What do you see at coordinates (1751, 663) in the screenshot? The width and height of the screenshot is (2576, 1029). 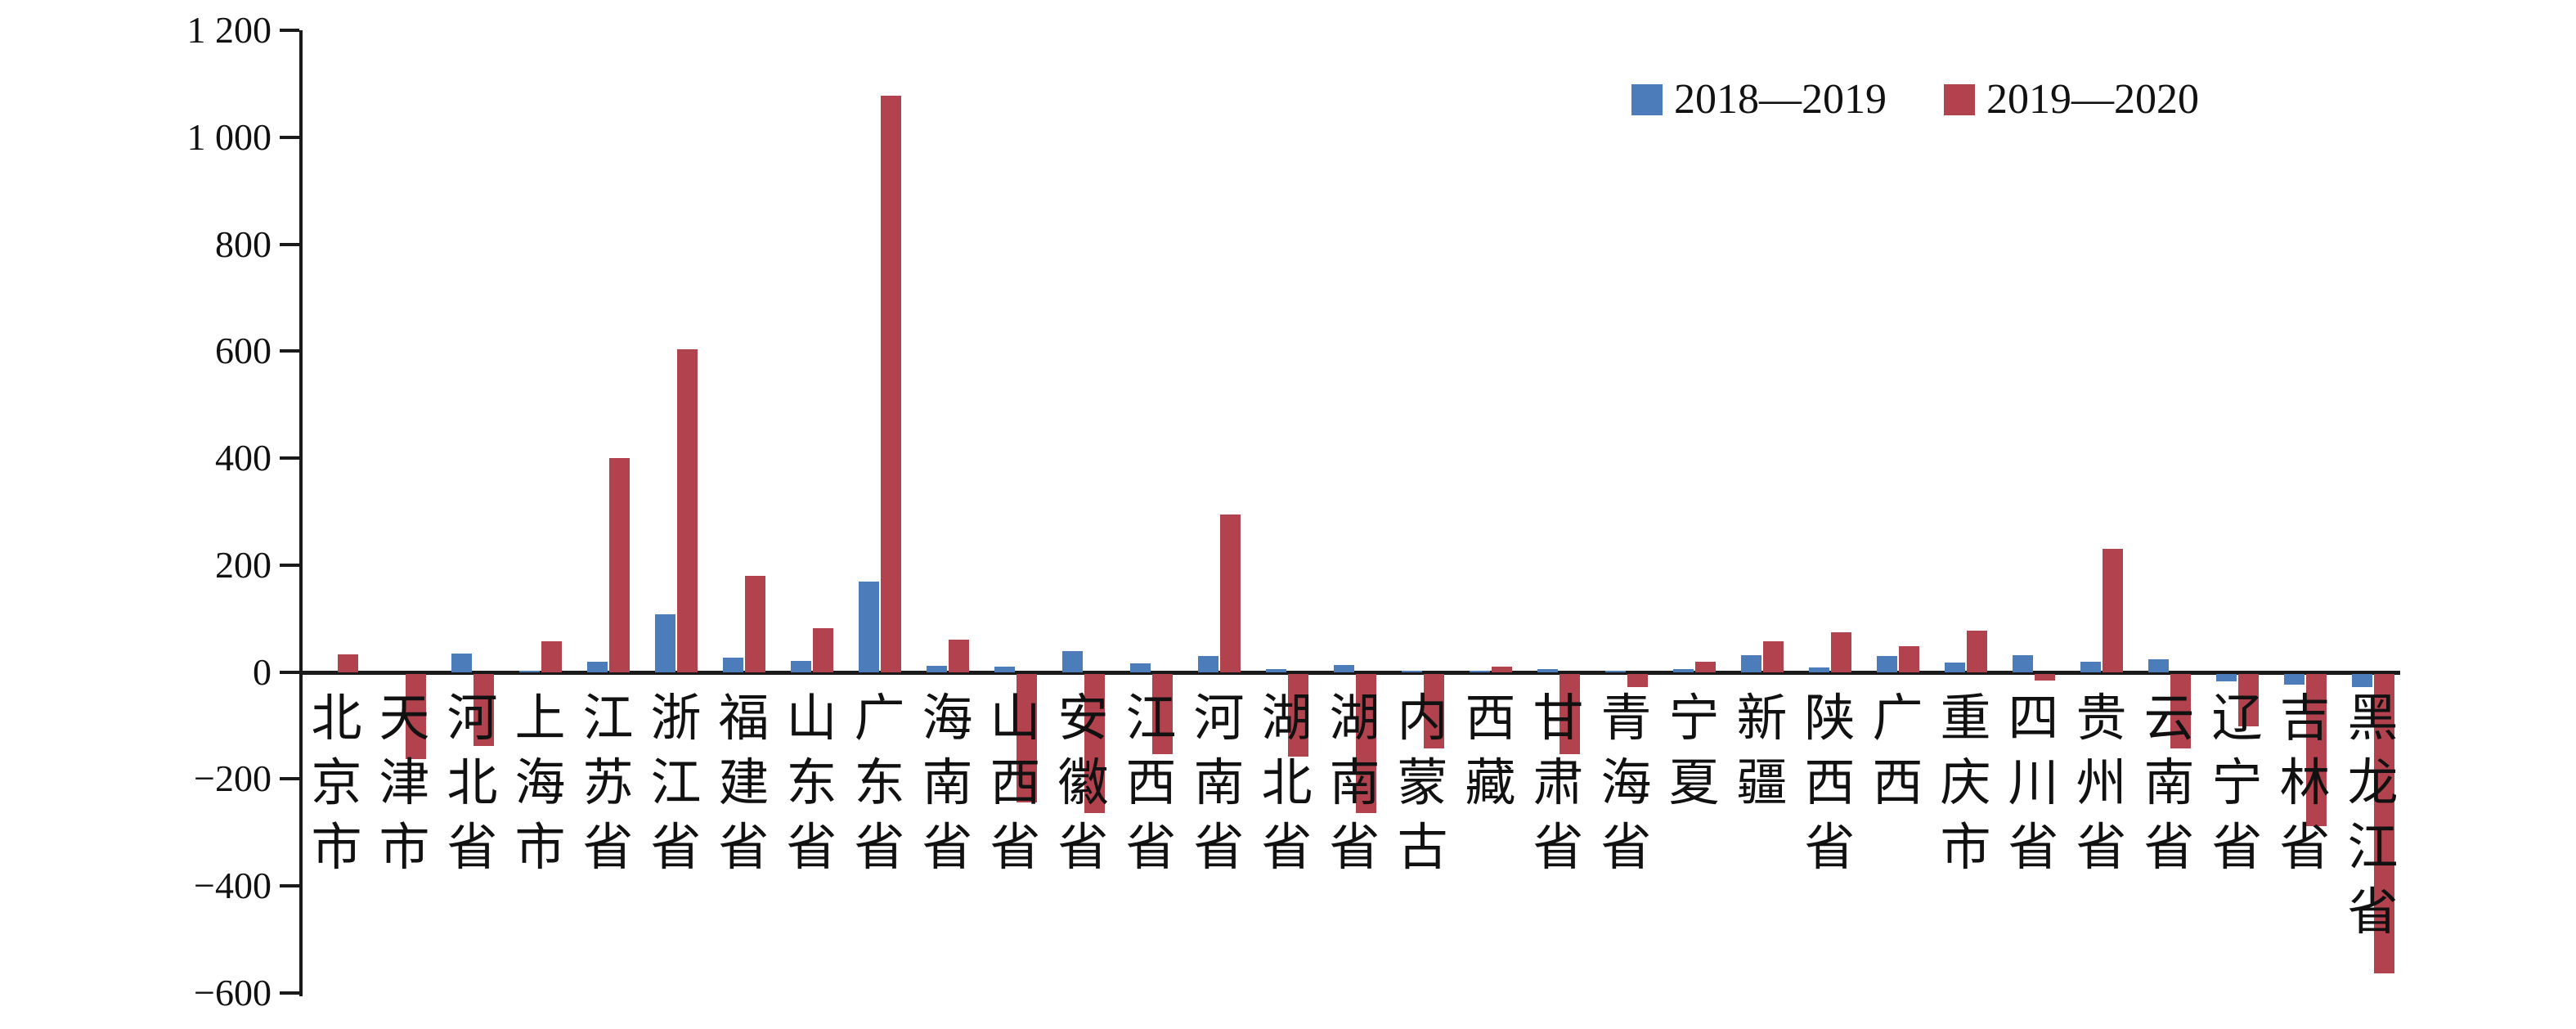 I see `bar-2018—2019-新疆` at bounding box center [1751, 663].